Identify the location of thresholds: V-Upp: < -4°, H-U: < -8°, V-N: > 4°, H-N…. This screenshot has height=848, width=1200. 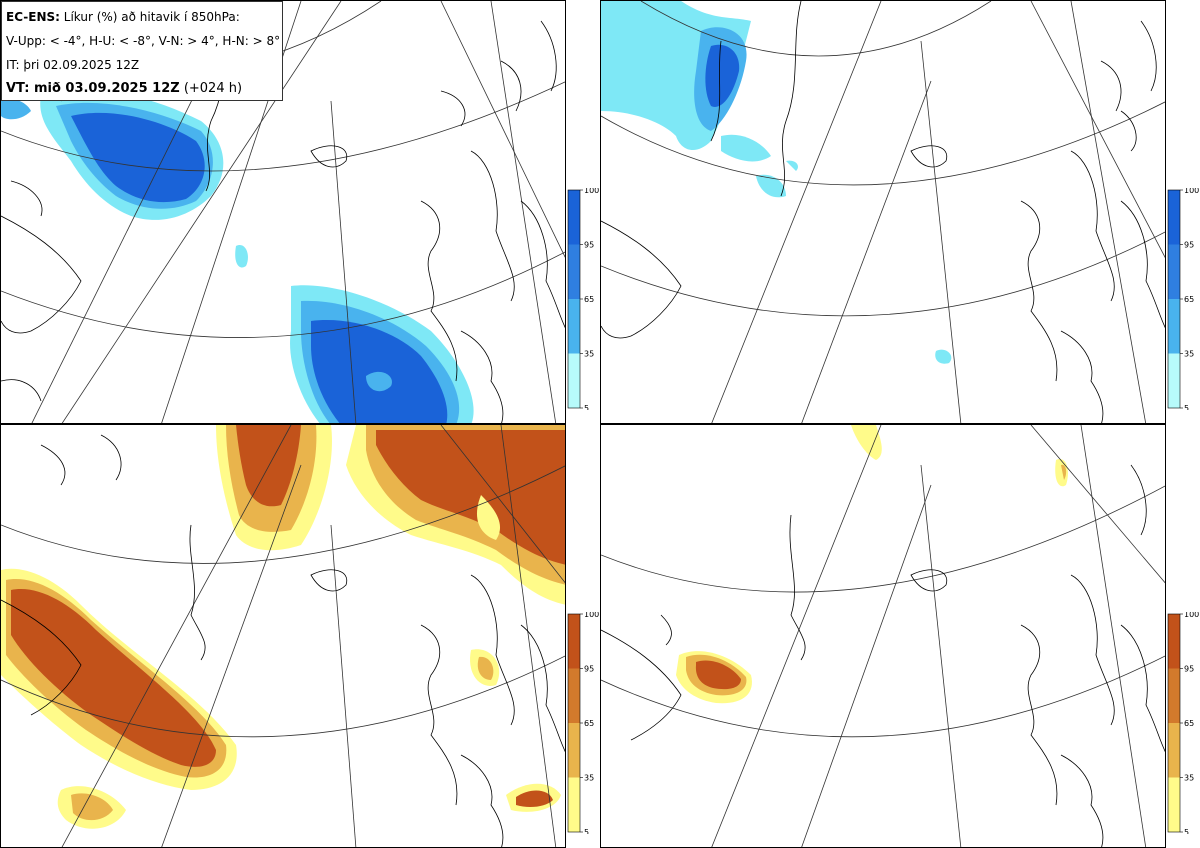
(143, 41).